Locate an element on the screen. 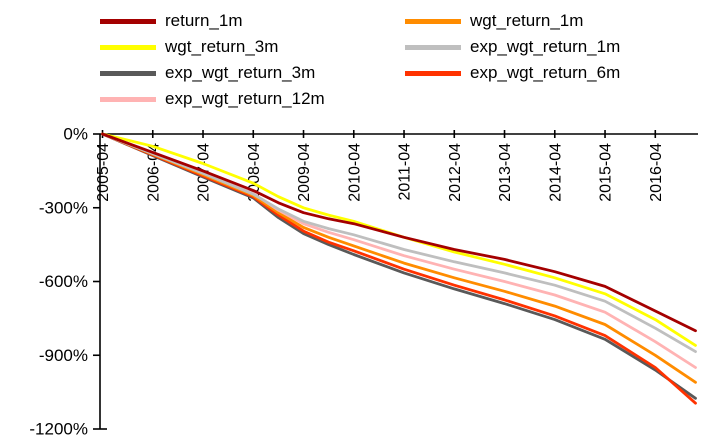 Image resolution: width=714 pixels, height=447 pixels. legend-label: exp_wgt_return_12m is located at coordinates (245, 98).